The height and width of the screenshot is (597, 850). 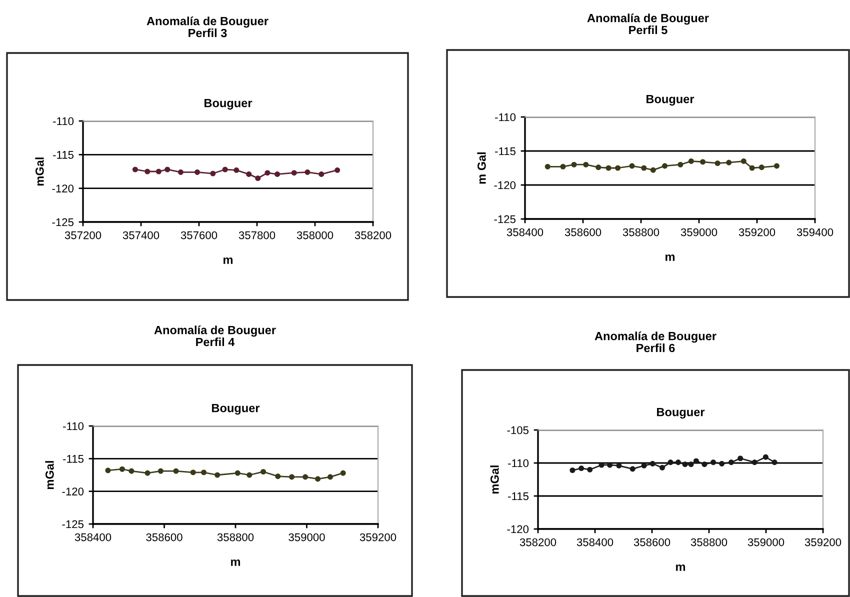 I want to click on x-tick-label: 359400, so click(x=815, y=232).